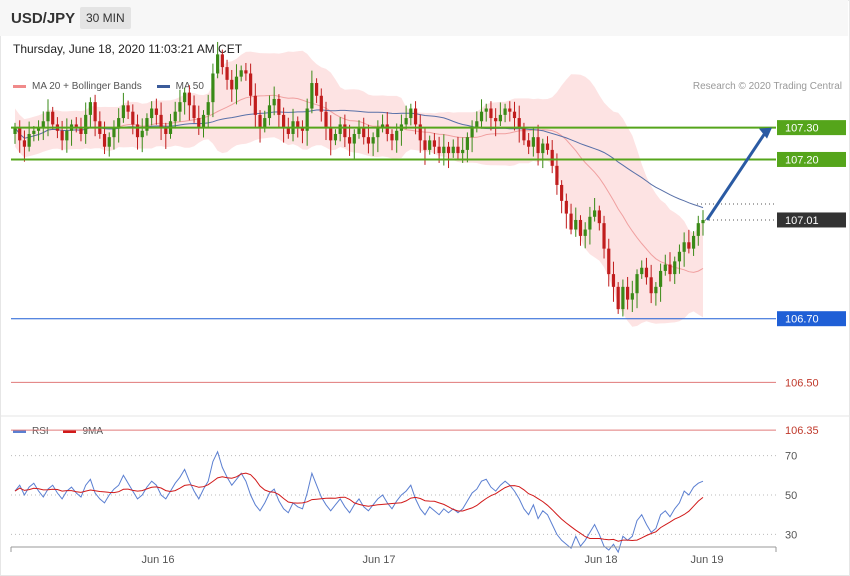 Image resolution: width=850 pixels, height=576 pixels. Describe the element at coordinates (802, 129) in the screenshot. I see `resistance-label-107.30: 107.30` at that location.